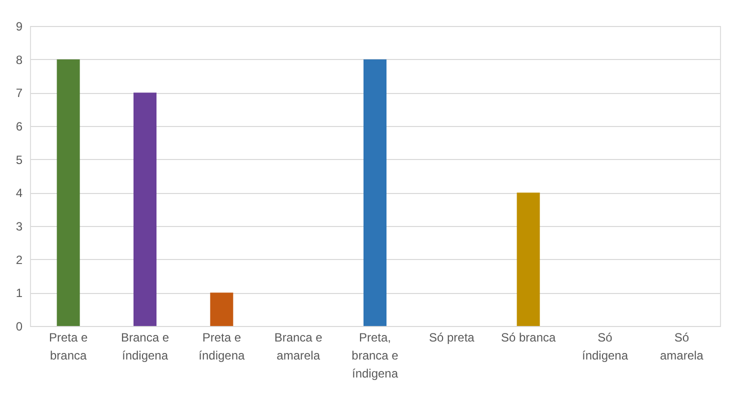 The width and height of the screenshot is (755, 420). What do you see at coordinates (19, 293) in the screenshot?
I see `y-tick-label: 1` at bounding box center [19, 293].